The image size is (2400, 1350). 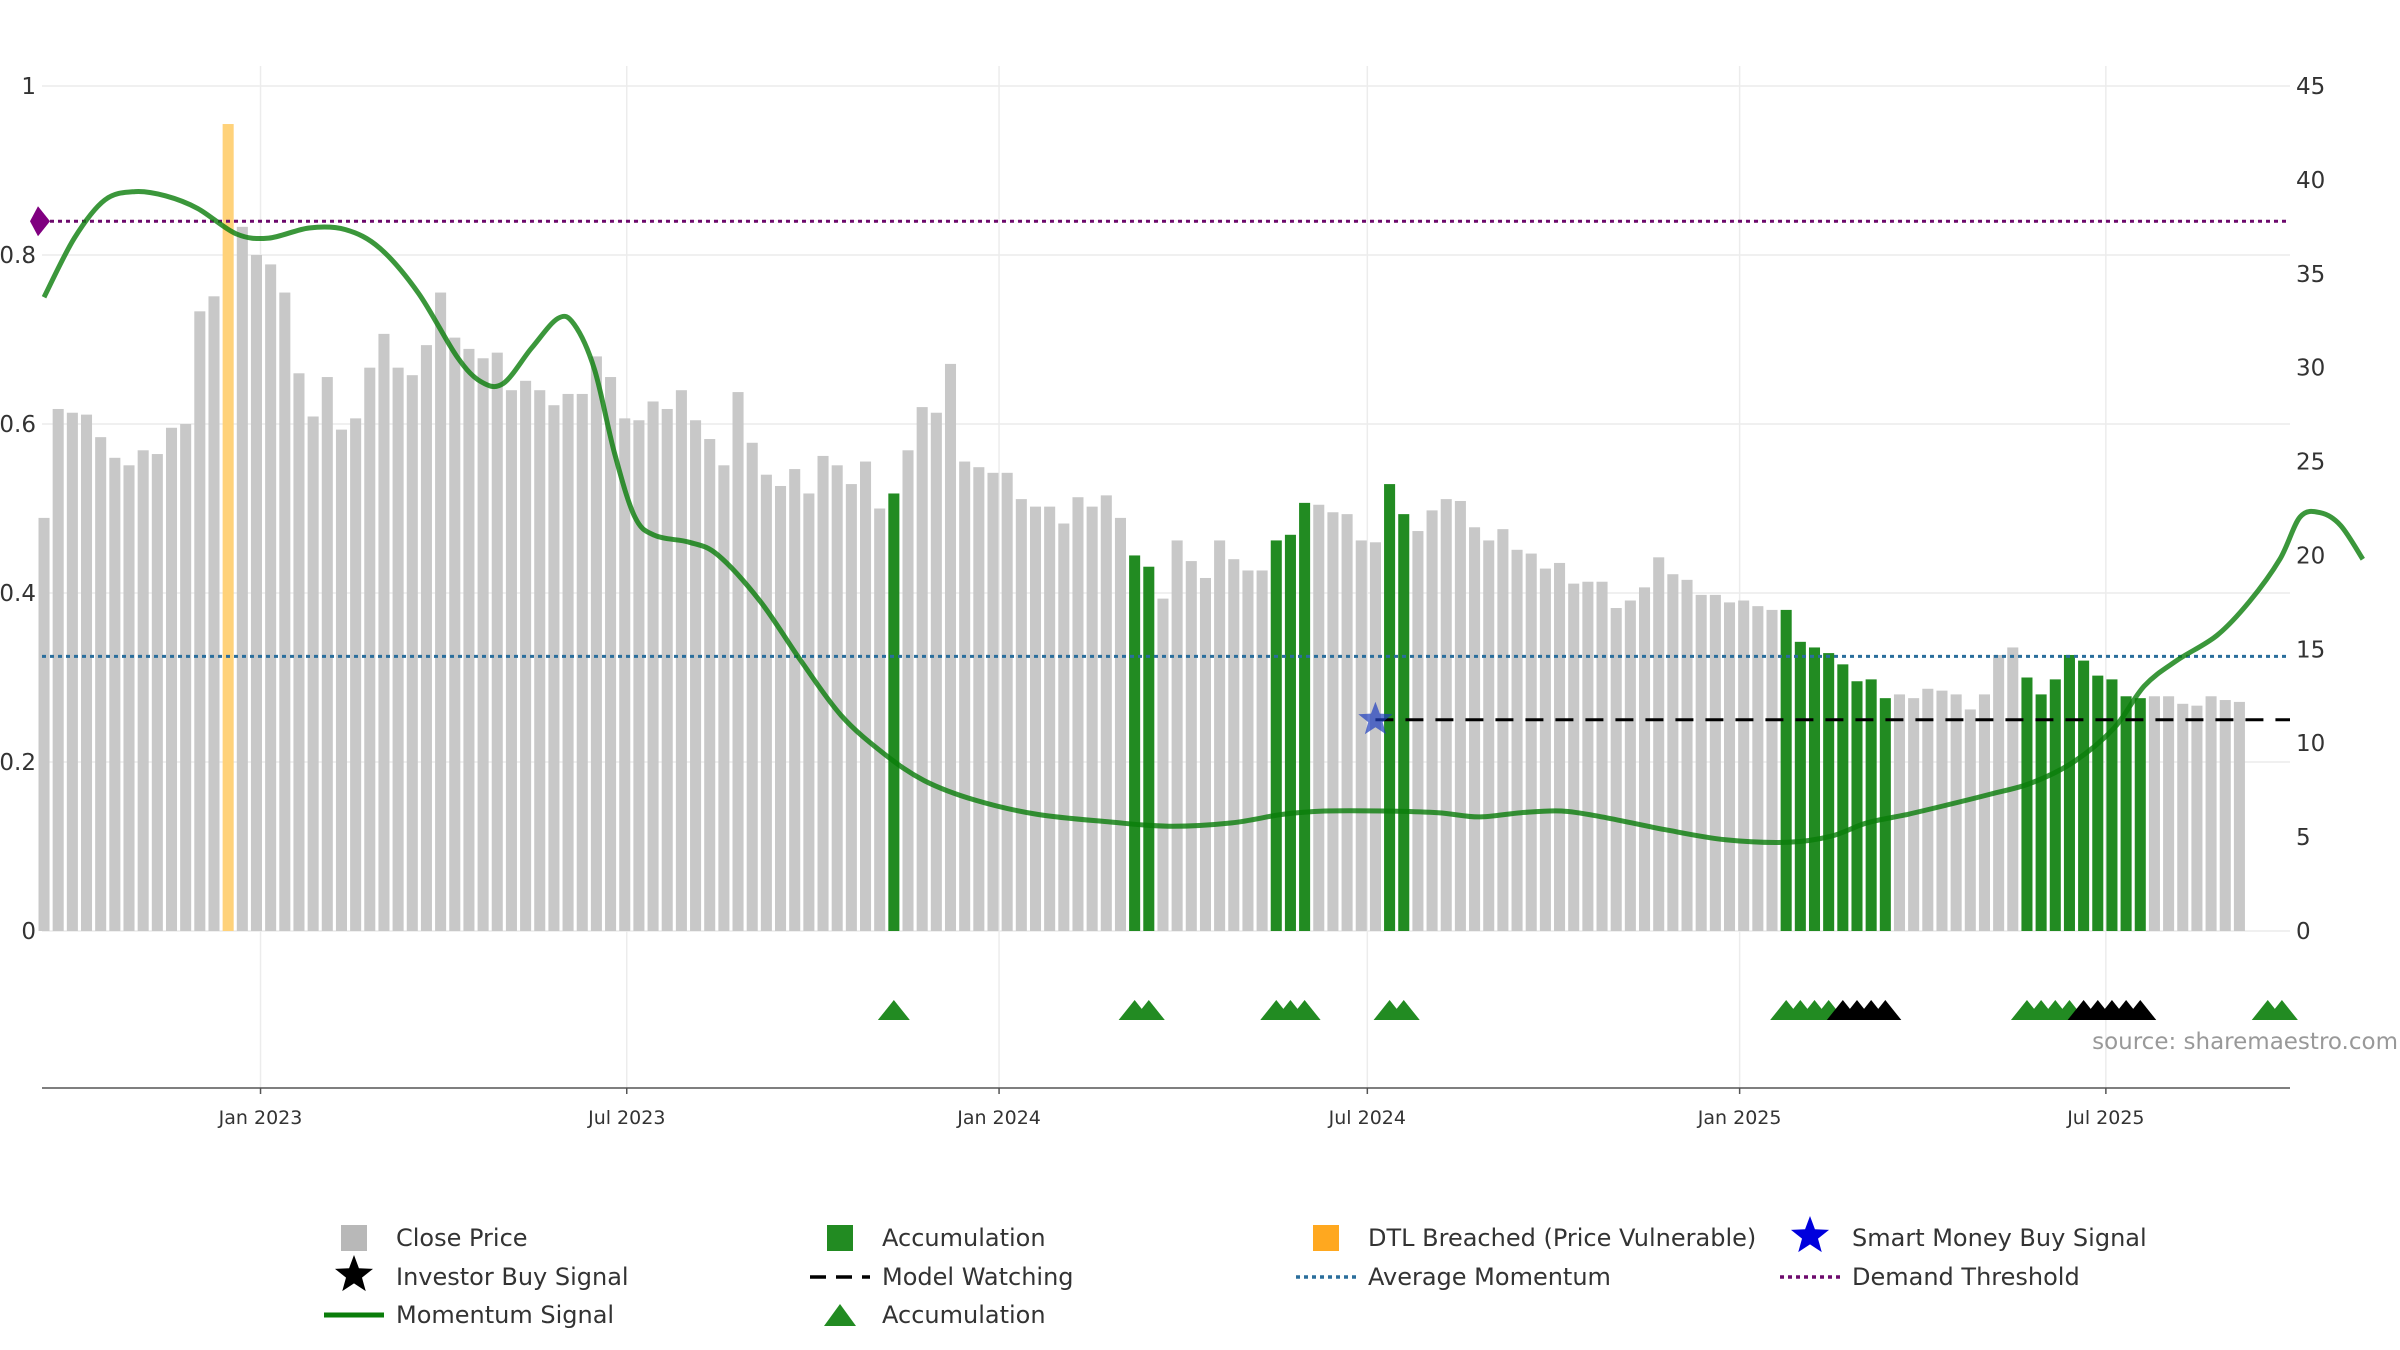 I want to click on left-axis-label: 0.6, so click(x=18, y=425).